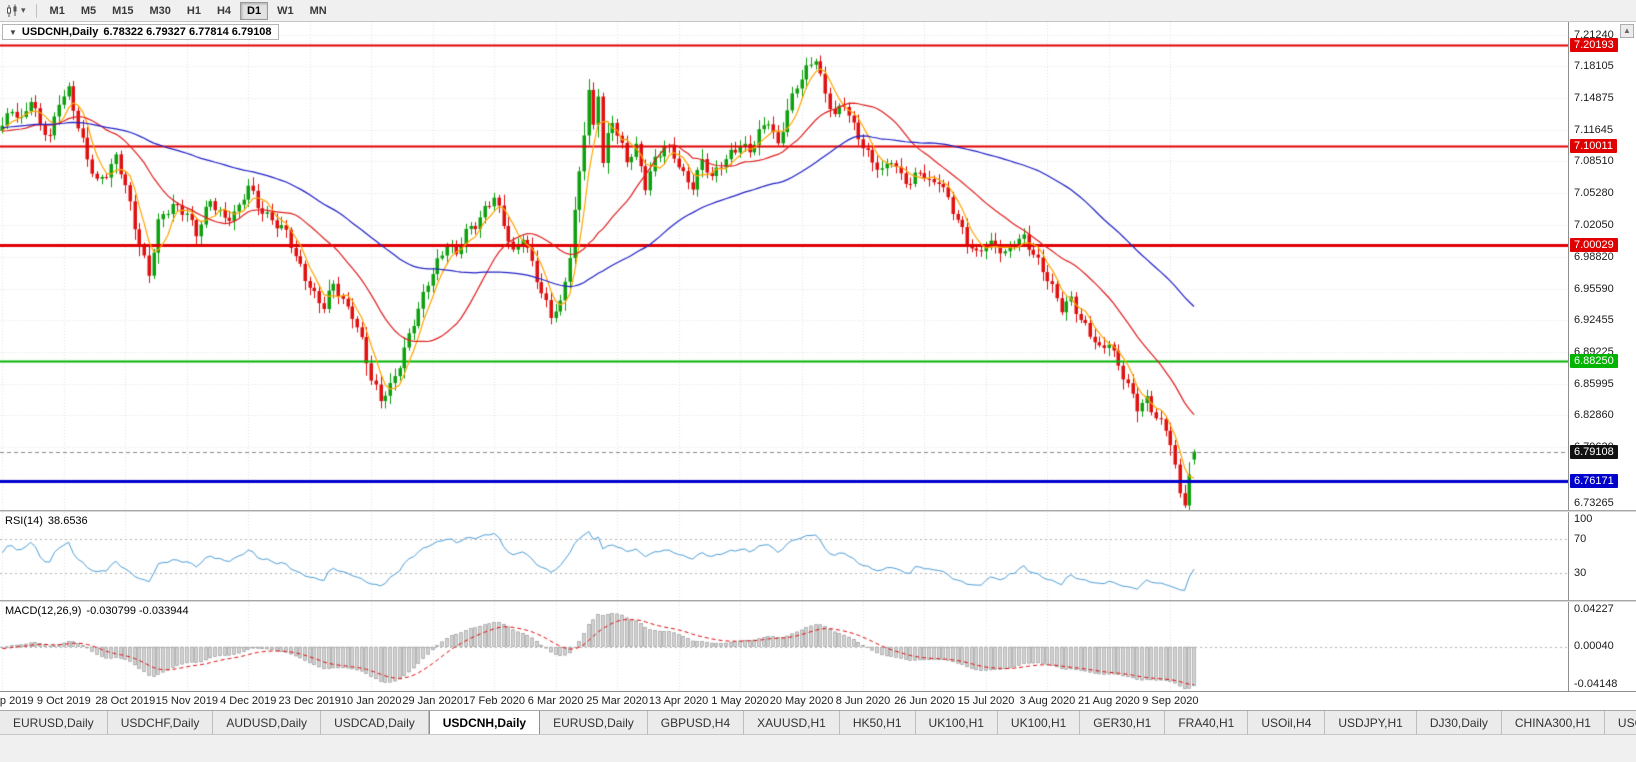 Image resolution: width=1636 pixels, height=762 pixels. Describe the element at coordinates (1596, 684) in the screenshot. I see `macd-axis-label: -0.04148` at that location.